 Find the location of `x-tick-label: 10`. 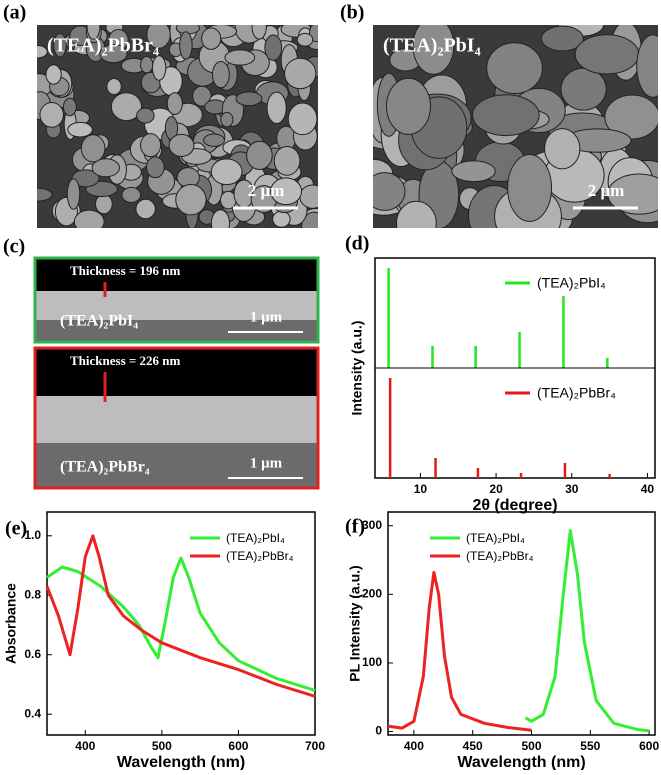

x-tick-label: 10 is located at coordinates (421, 489).